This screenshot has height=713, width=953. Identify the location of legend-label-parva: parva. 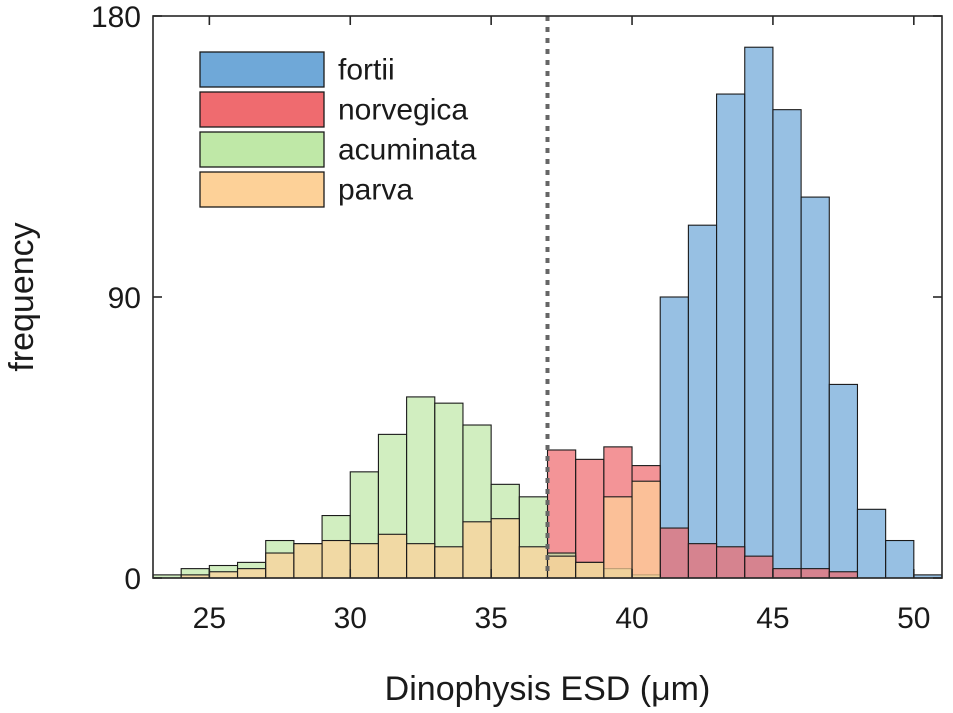
(375, 190).